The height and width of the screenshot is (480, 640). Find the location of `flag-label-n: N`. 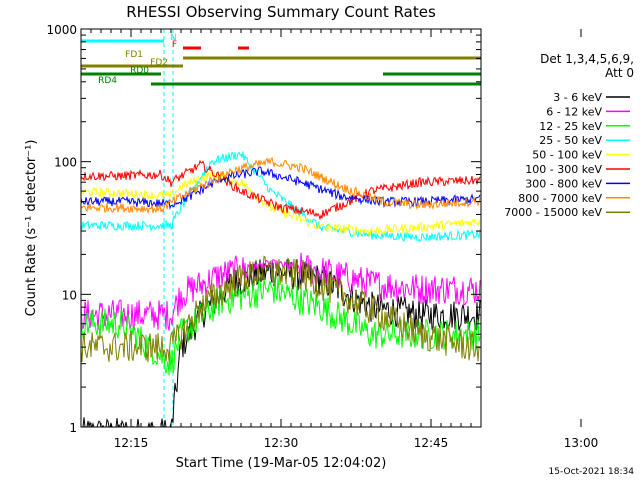

flag-label-n: N is located at coordinates (173, 38).